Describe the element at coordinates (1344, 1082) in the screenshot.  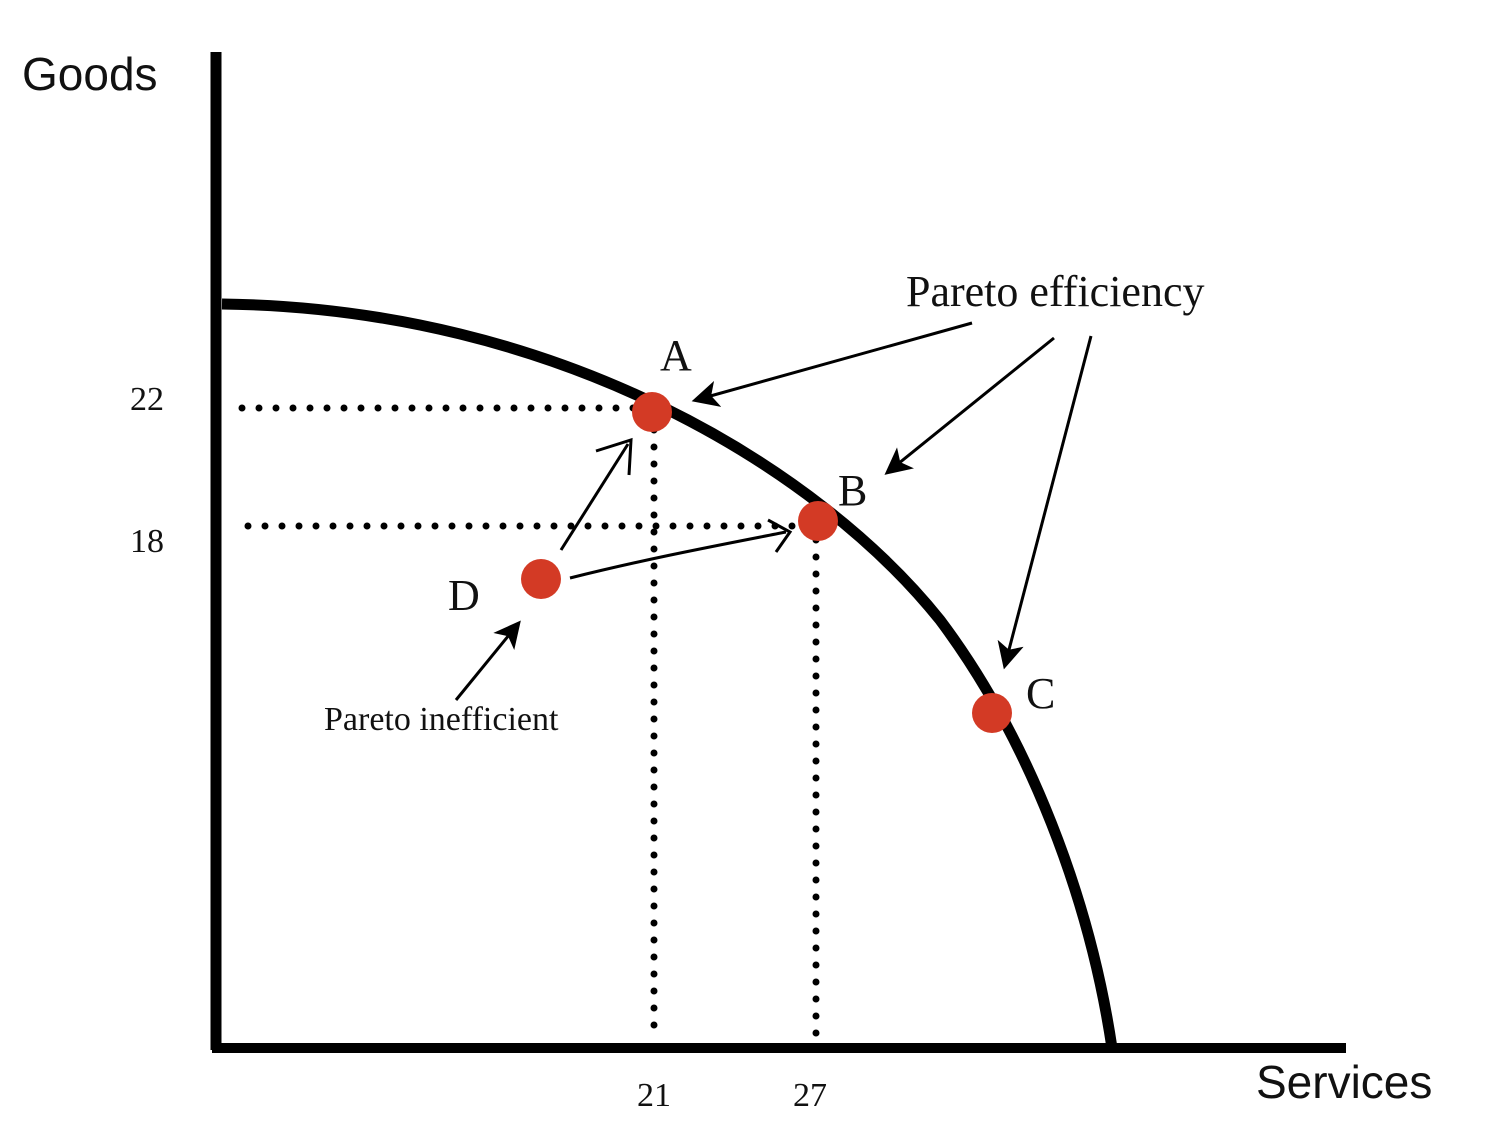
I see `x-axis-title: Services` at that location.